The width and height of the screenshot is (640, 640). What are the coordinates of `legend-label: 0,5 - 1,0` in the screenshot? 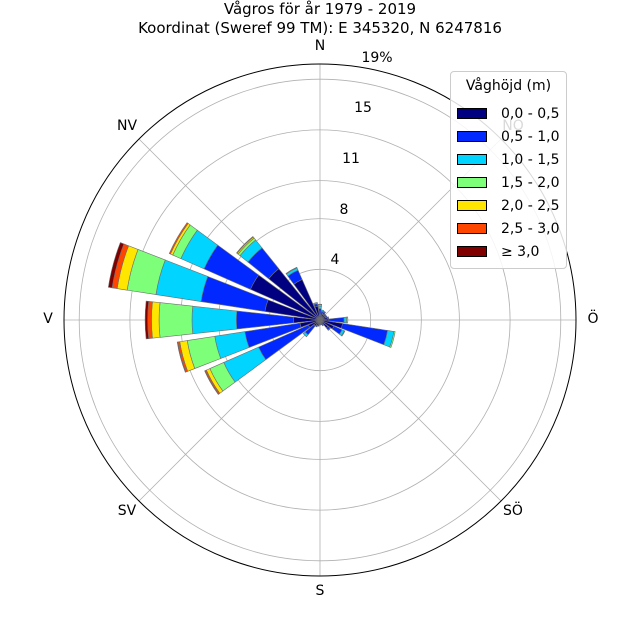 It's located at (530, 137).